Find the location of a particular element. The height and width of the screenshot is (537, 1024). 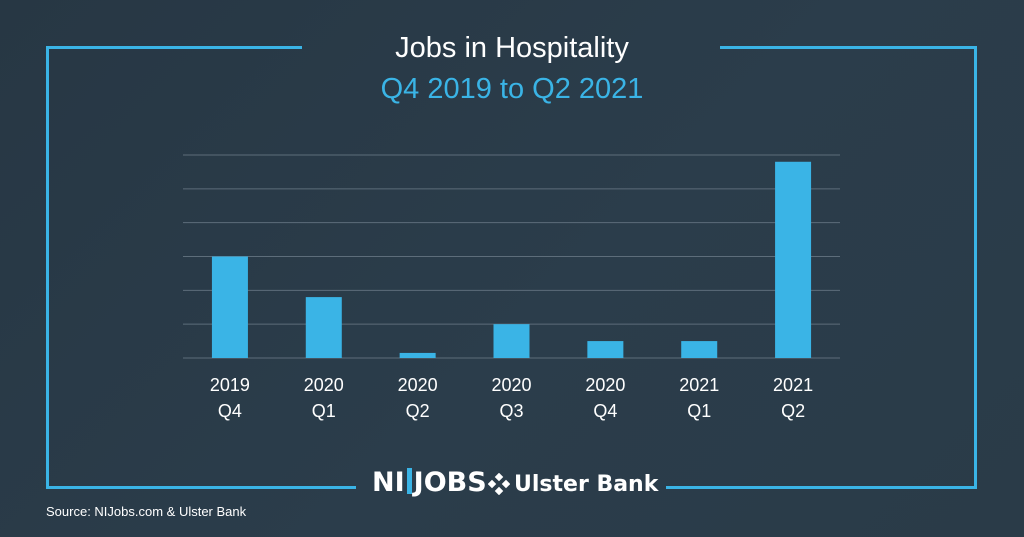

chart-title: Jobs in Hospitality is located at coordinates (512, 48).